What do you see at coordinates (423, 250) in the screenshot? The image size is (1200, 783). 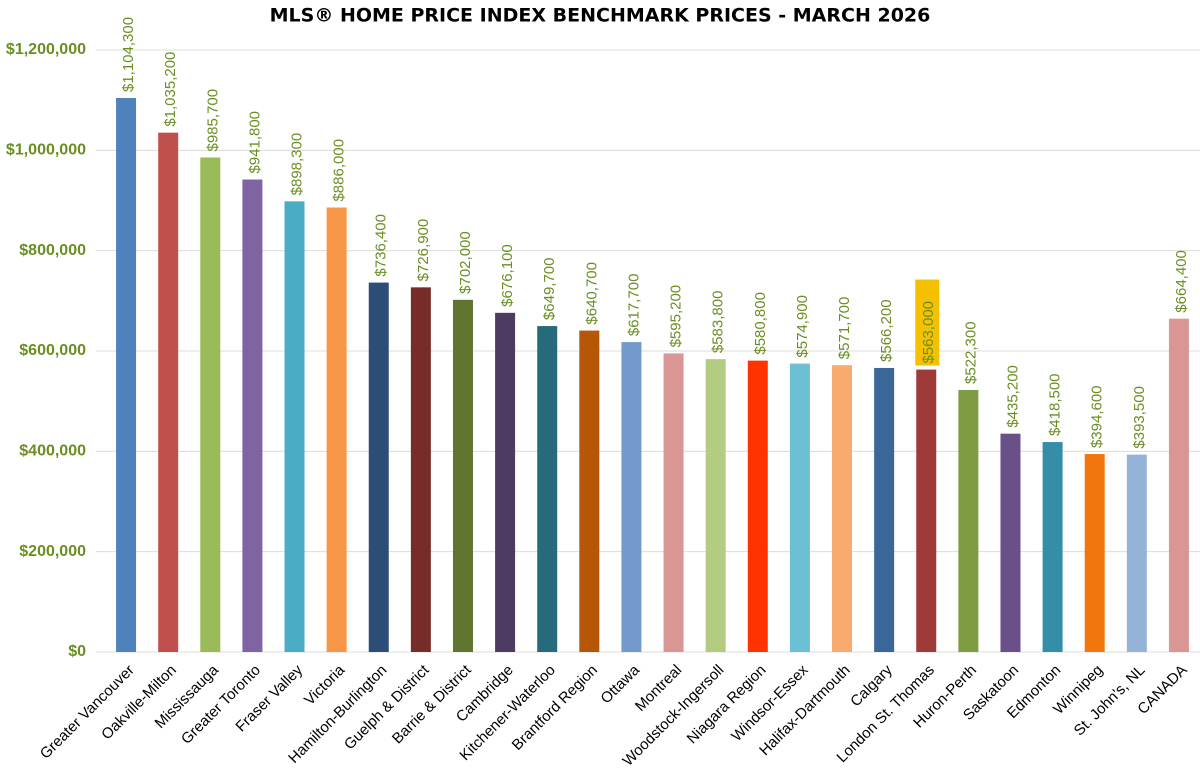 I see `value-label: $726,900` at bounding box center [423, 250].